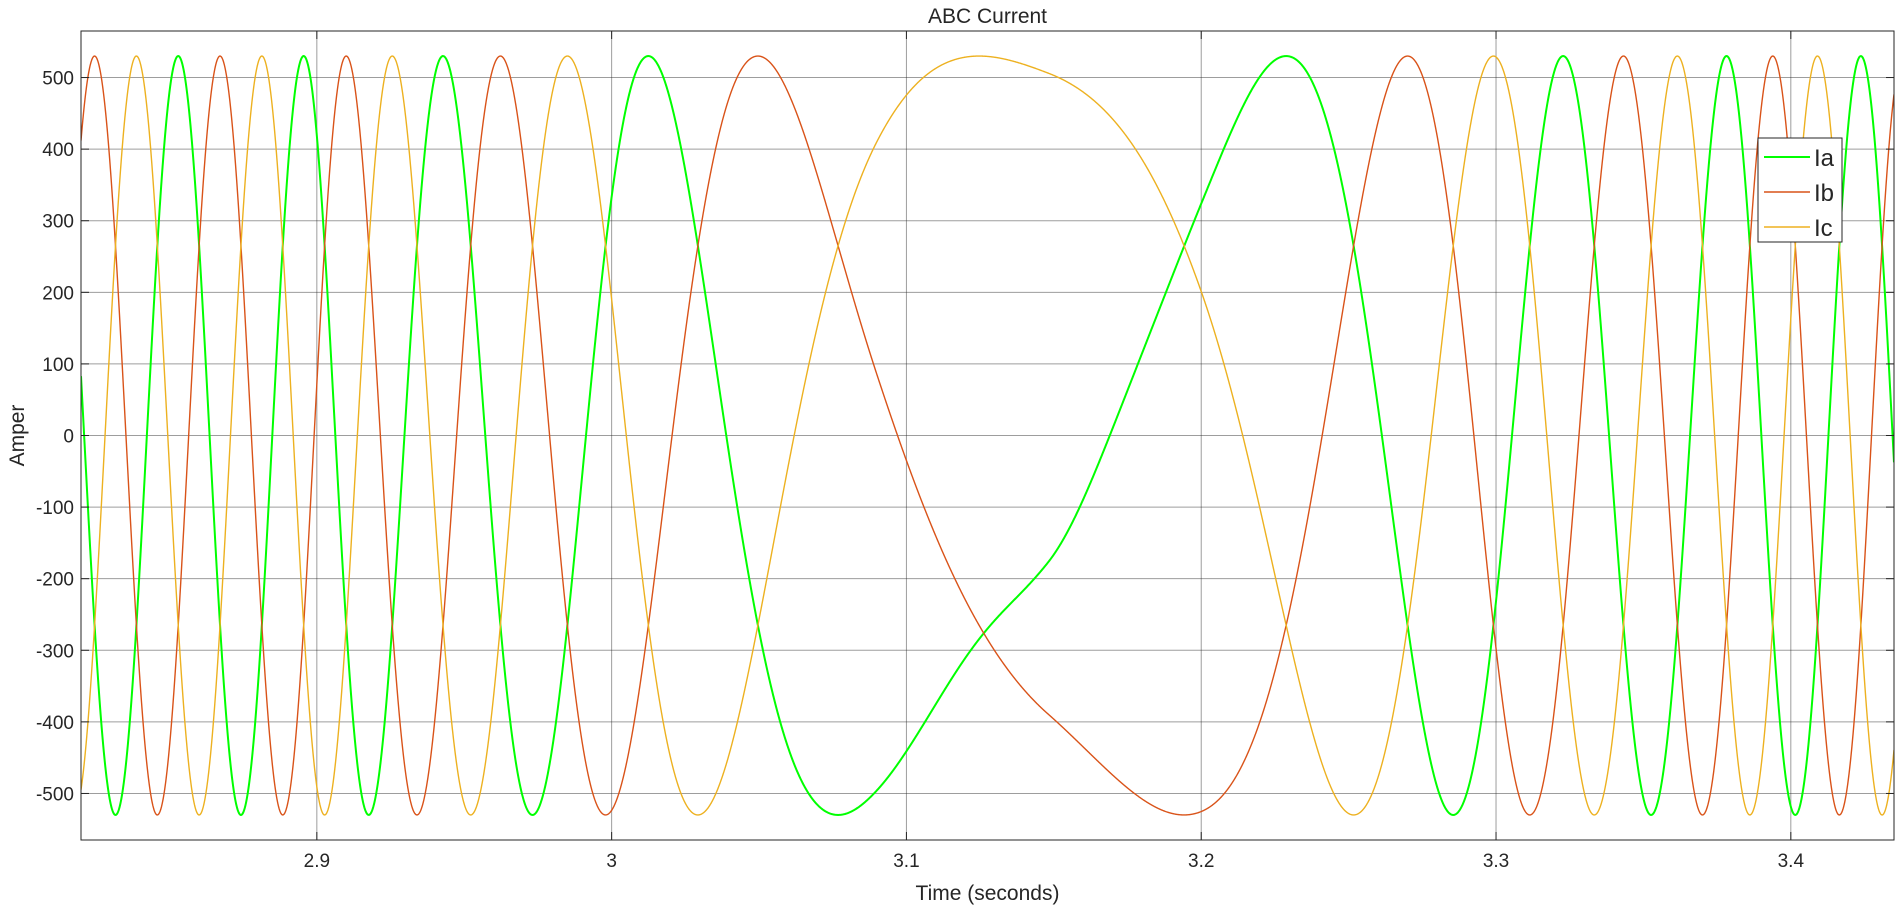 This screenshot has height=906, width=1902. I want to click on legend: Ia Ib Ic, so click(1800, 190).